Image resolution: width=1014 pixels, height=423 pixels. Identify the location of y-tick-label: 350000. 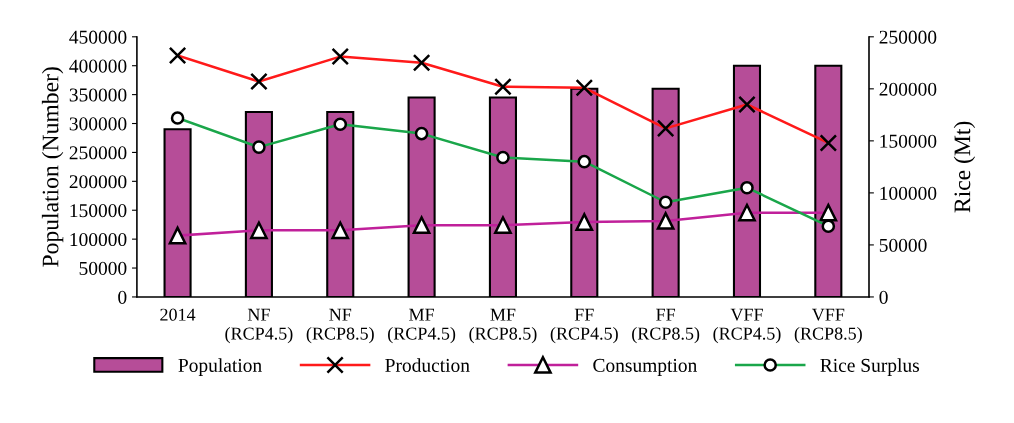
(98, 95).